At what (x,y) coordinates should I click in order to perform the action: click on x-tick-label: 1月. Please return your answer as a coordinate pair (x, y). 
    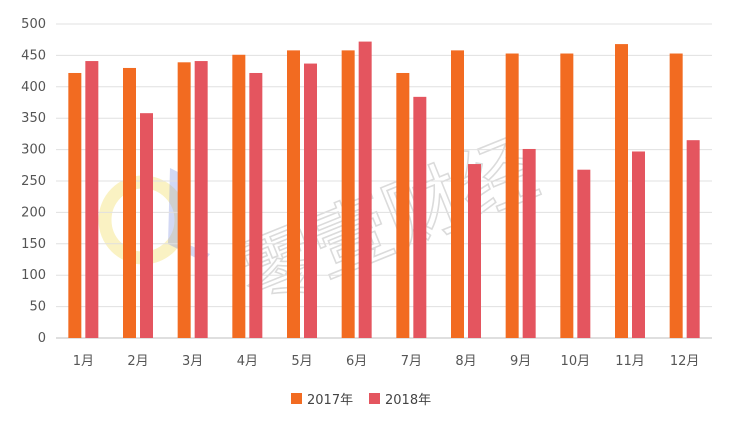
    Looking at the image, I should click on (83, 361).